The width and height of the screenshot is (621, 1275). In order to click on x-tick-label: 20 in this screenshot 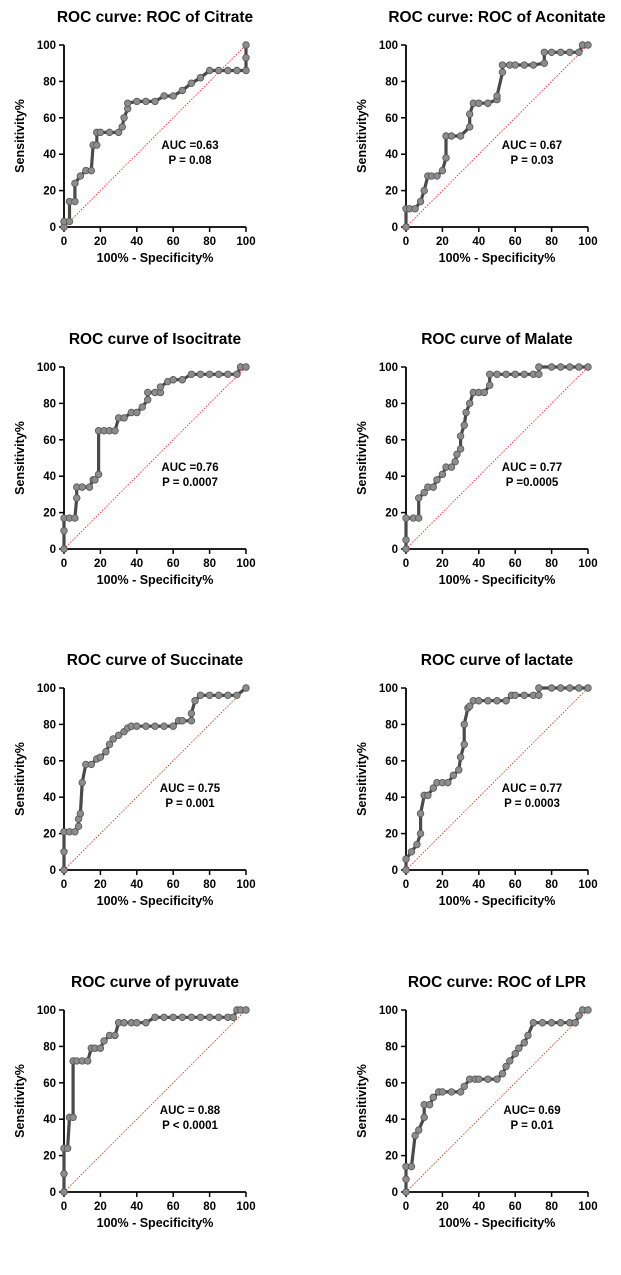, I will do `click(100, 885)`.